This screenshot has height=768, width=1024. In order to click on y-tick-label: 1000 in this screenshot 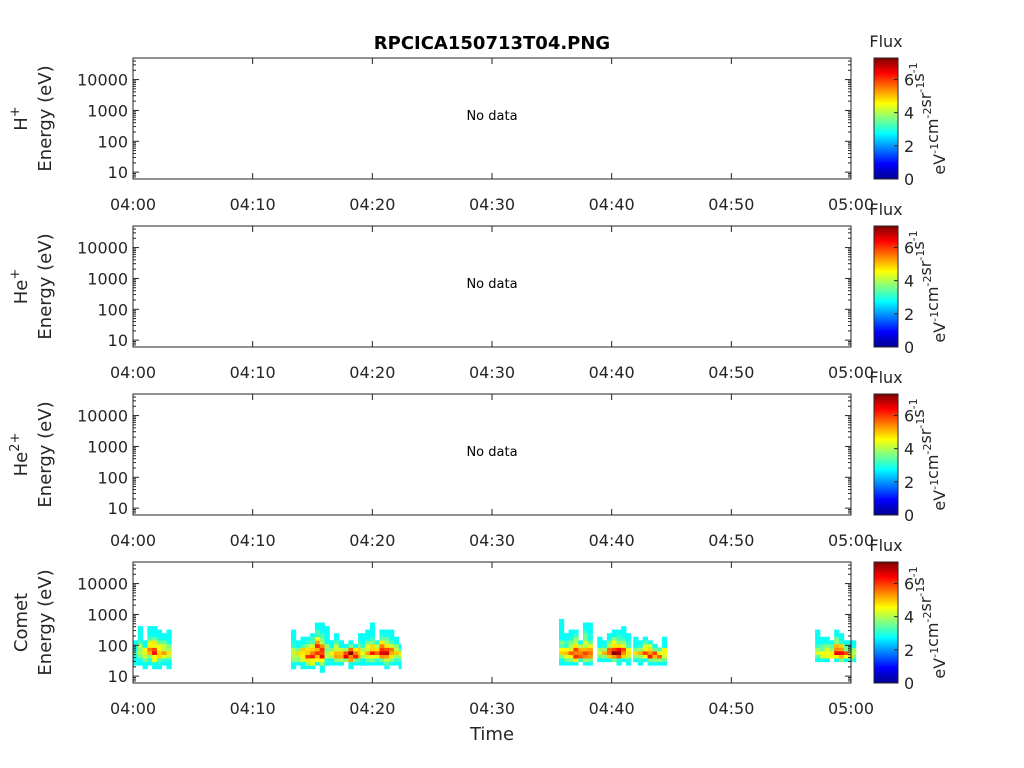, I will do `click(107, 110)`.